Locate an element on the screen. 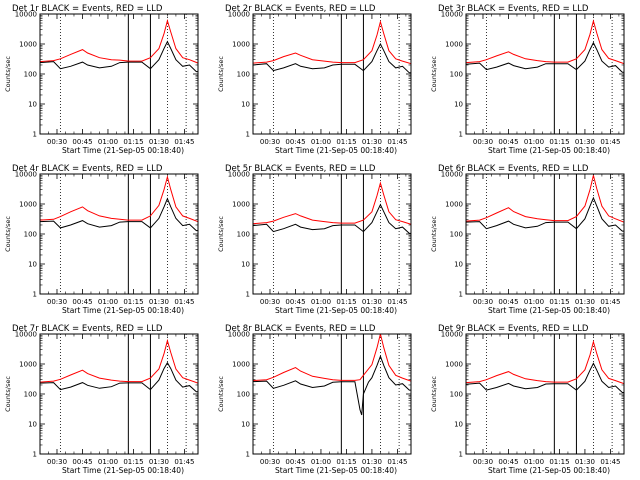 The width and height of the screenshot is (640, 480). chart-title: Det 1r BLACK = Events, RED = LLD is located at coordinates (87, 9).